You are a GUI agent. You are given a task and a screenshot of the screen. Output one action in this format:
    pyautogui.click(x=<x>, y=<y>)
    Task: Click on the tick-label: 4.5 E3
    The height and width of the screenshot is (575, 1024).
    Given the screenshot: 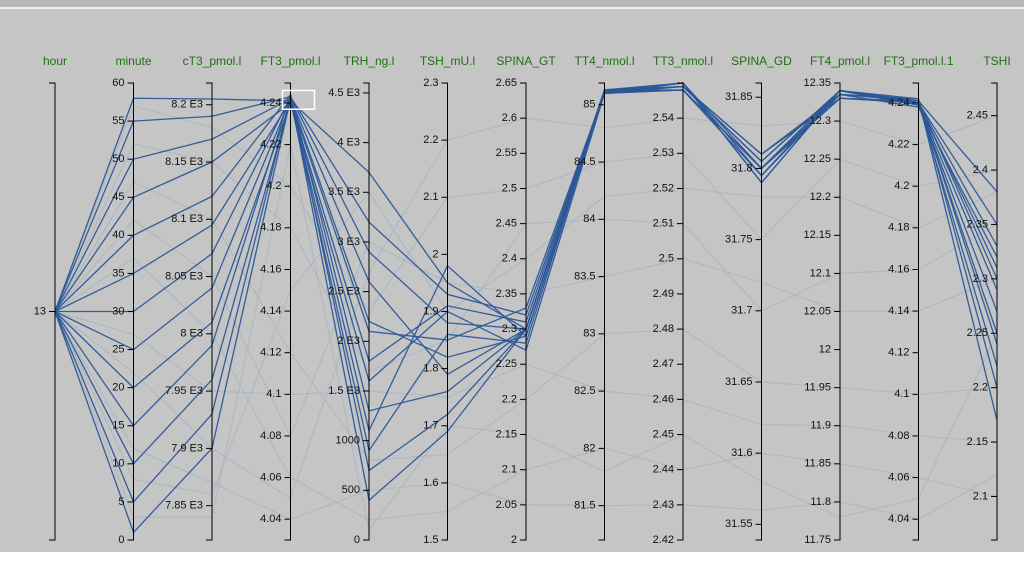 What is the action you would take?
    pyautogui.click(x=344, y=93)
    